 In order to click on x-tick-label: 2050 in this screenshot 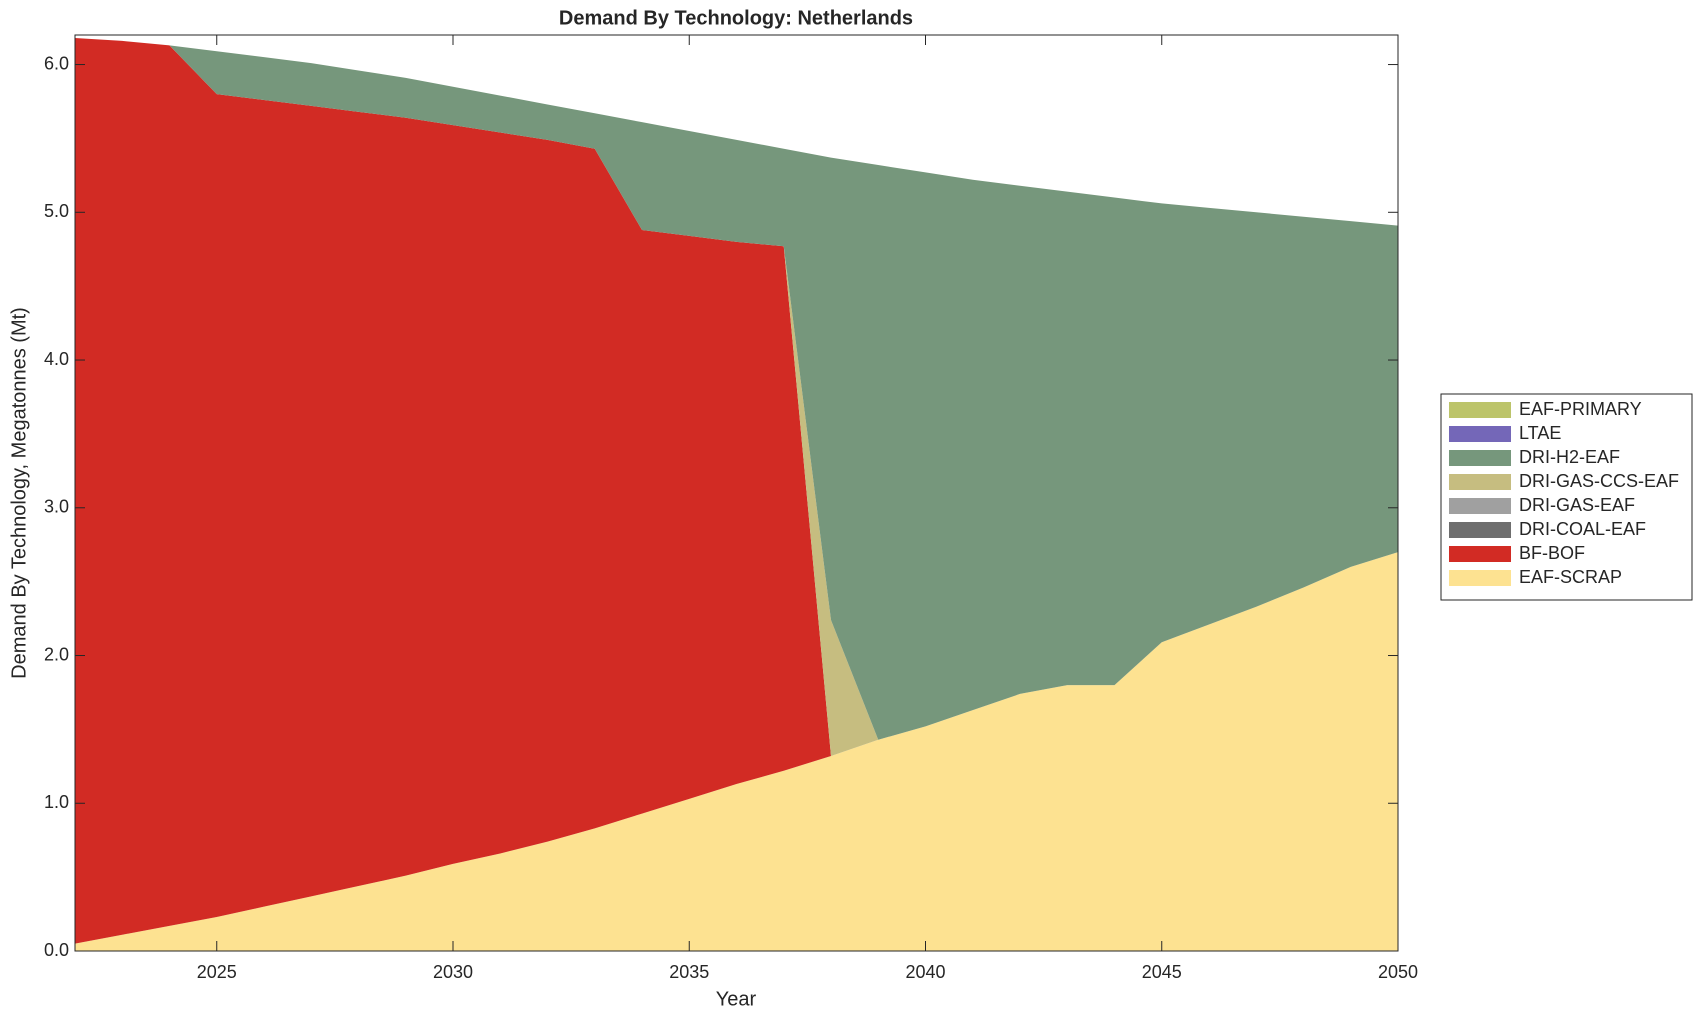, I will do `click(1398, 972)`.